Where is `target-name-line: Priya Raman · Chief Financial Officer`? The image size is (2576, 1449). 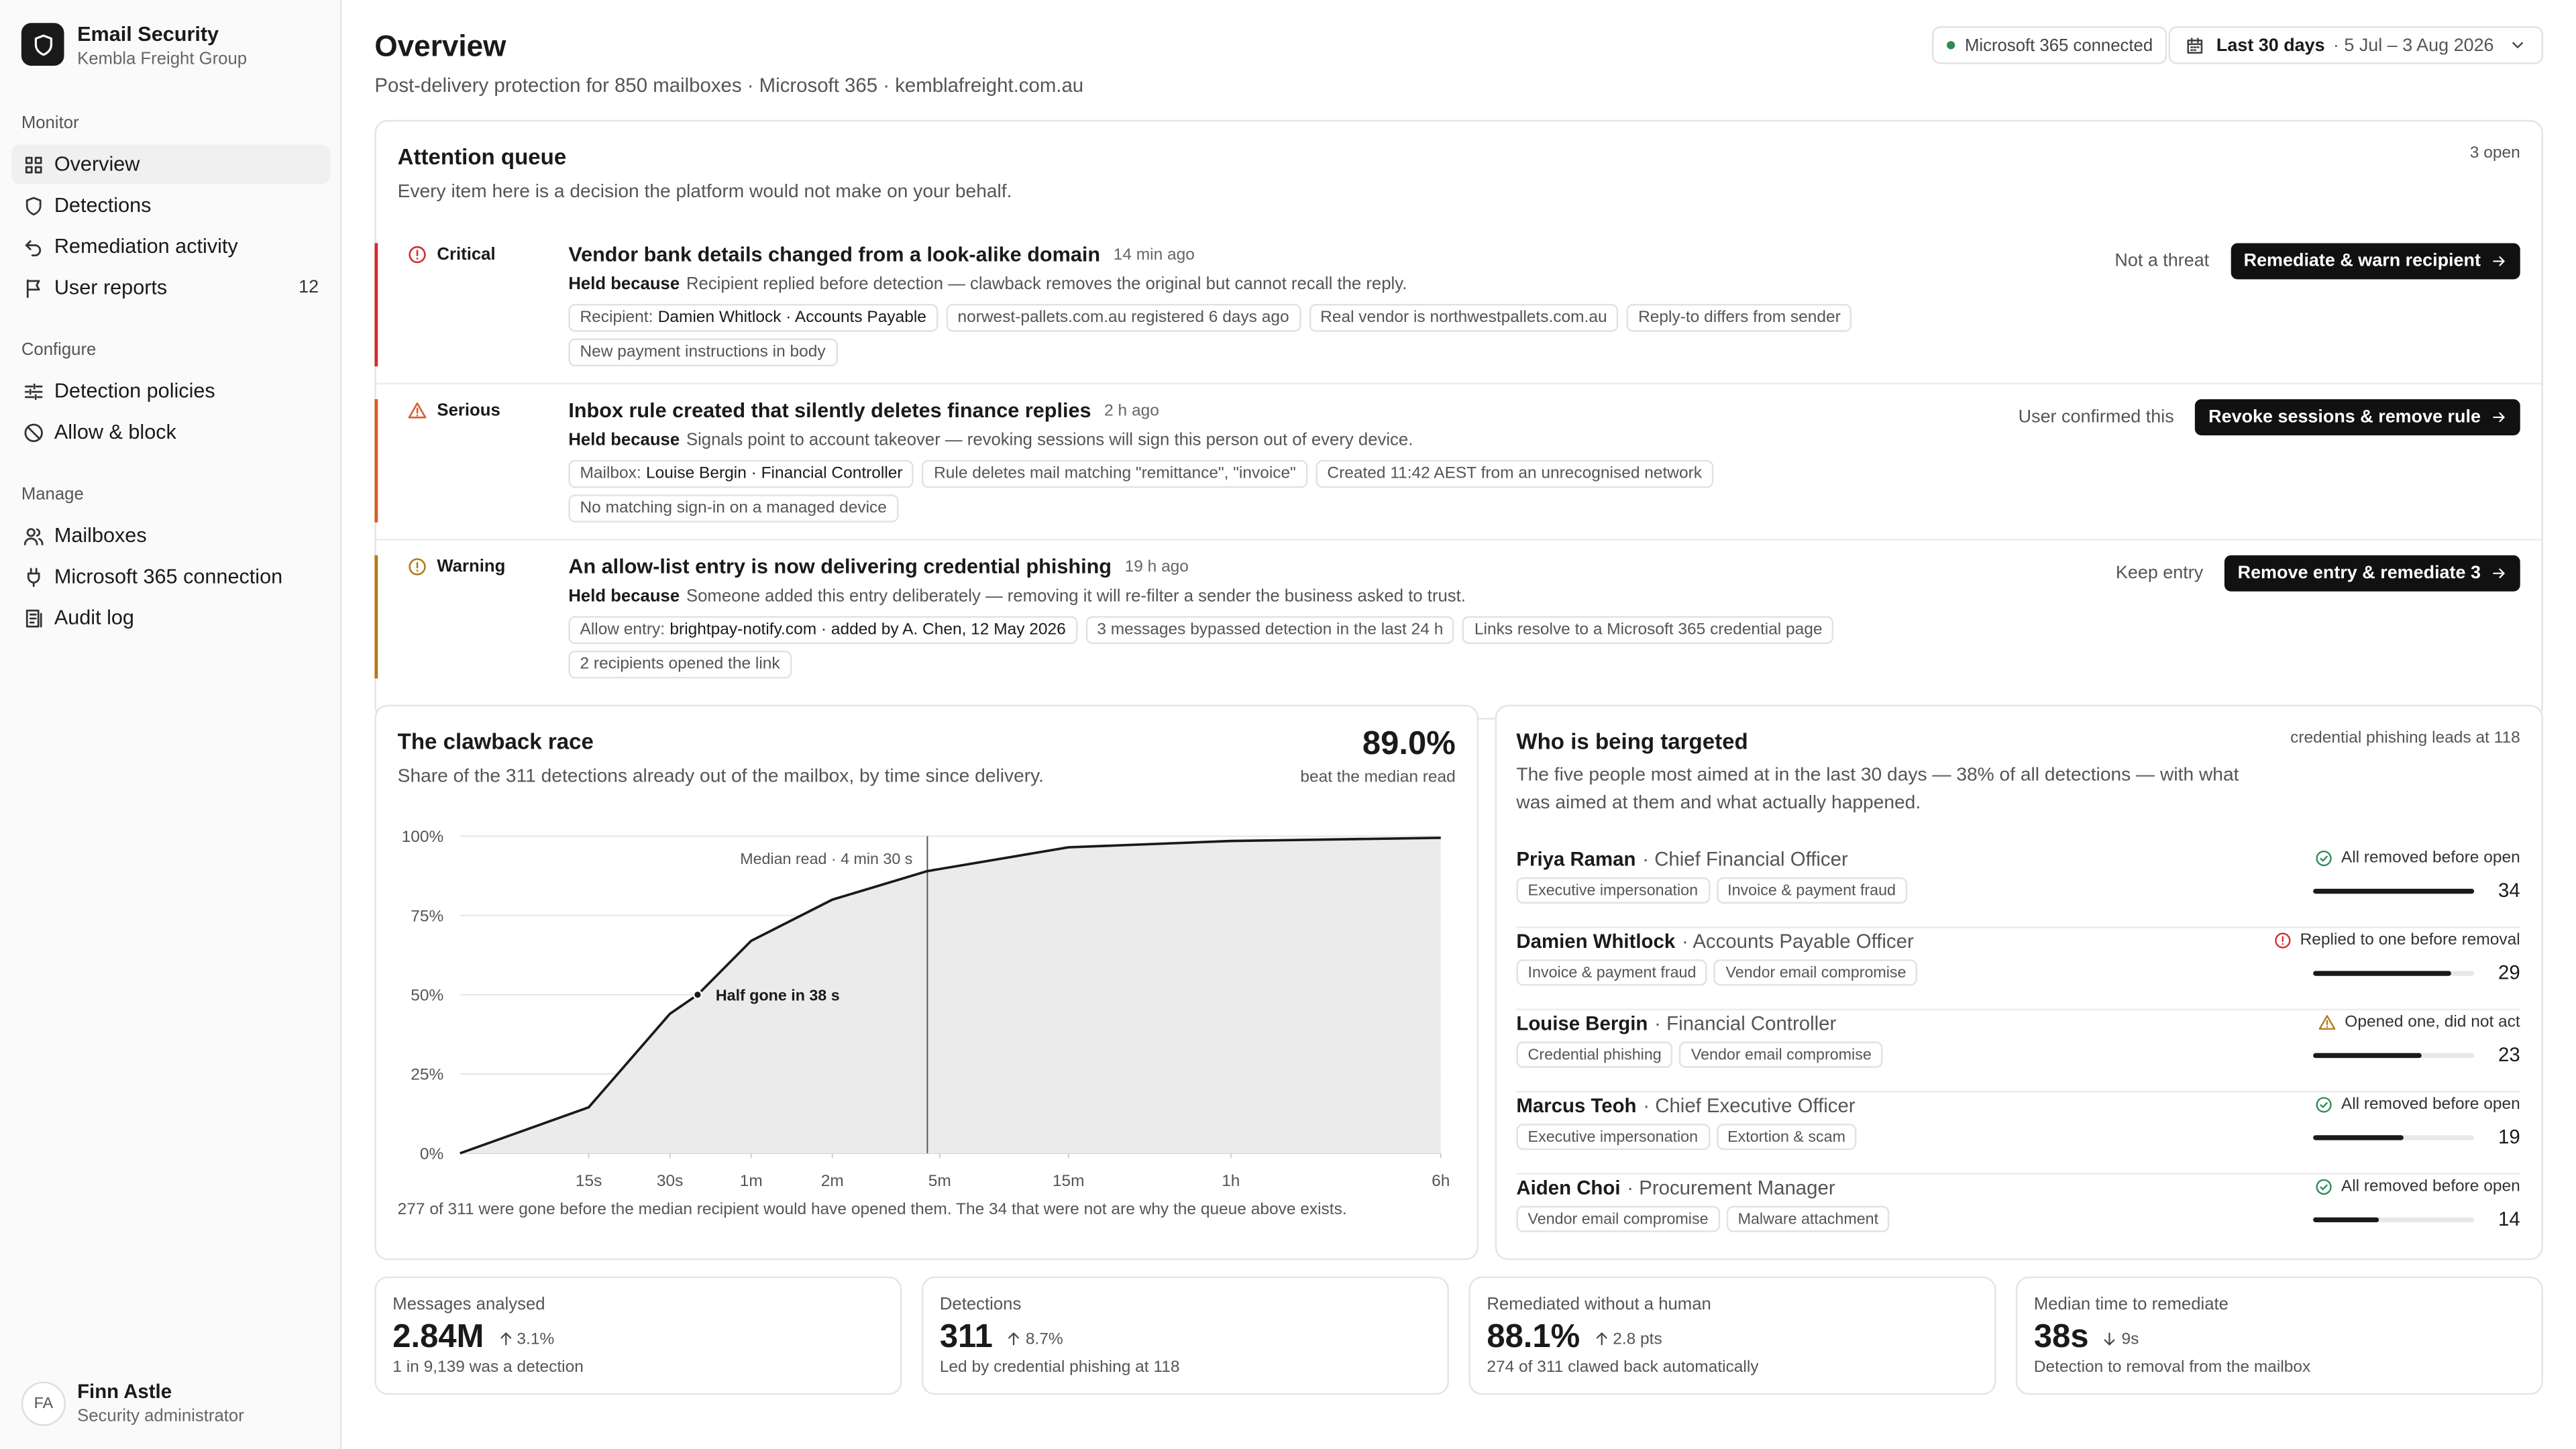
target-name-line: Priya Raman · Chief Financial Officer is located at coordinates (1681, 859).